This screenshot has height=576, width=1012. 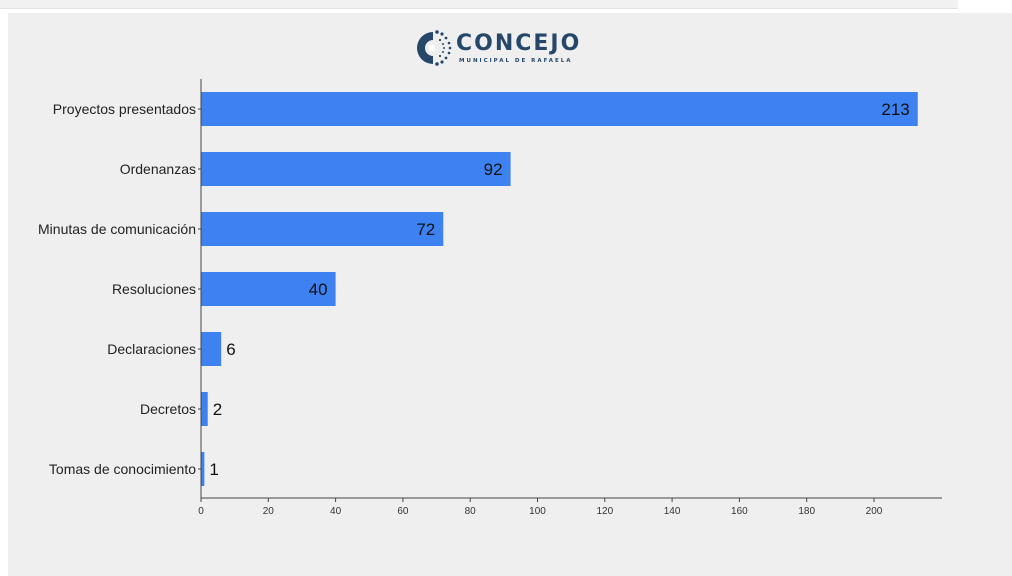 I want to click on x-tick-label-8: 160, so click(x=739, y=511).